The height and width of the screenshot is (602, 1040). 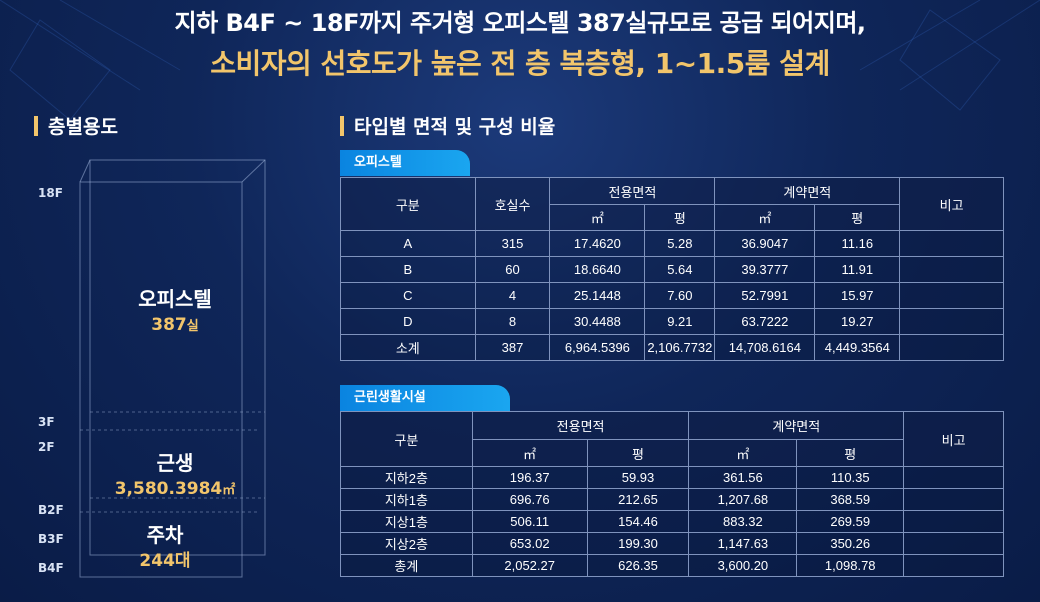 I want to click on table-row: D 8 30.4488 9.21 63.7222 19.27, so click(x=672, y=321).